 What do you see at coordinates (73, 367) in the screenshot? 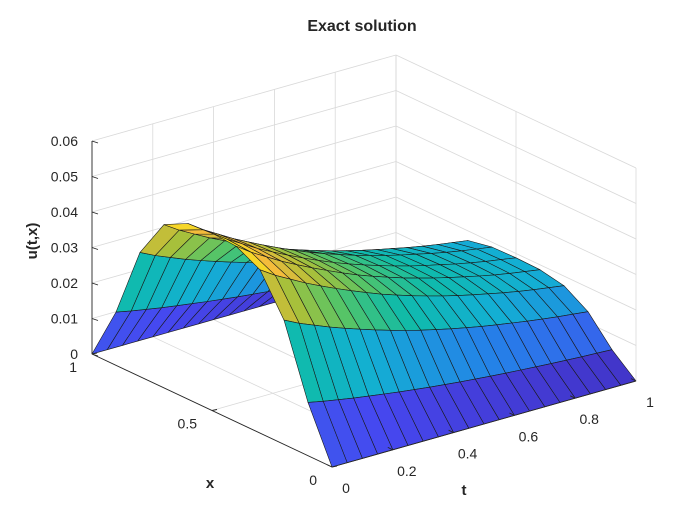
I see `x-tick-label: 1` at bounding box center [73, 367].